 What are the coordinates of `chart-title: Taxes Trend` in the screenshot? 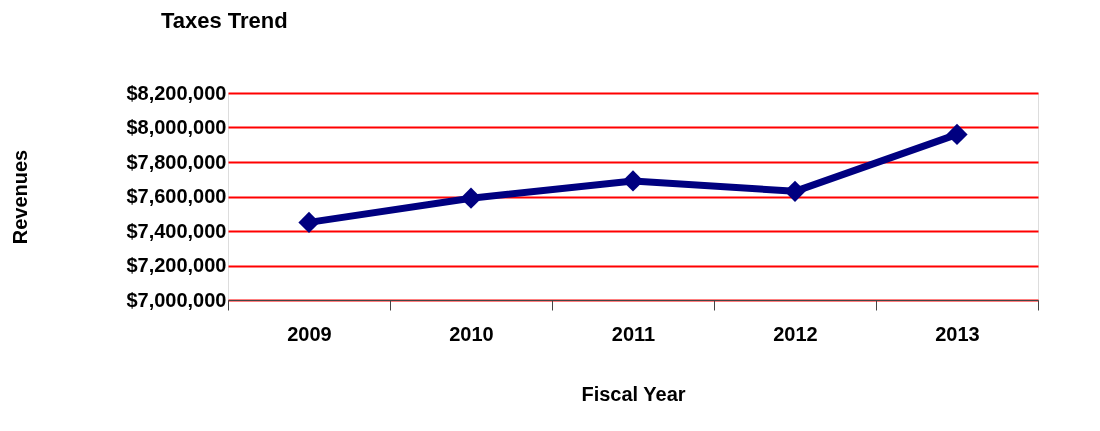 It's located at (224, 20).